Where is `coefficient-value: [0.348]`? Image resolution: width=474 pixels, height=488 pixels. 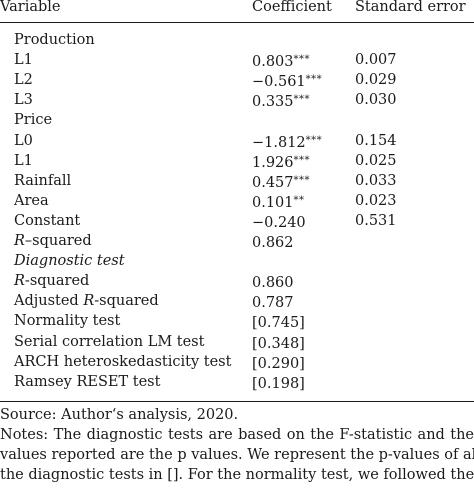 coefficient-value: [0.348] is located at coordinates (278, 343).